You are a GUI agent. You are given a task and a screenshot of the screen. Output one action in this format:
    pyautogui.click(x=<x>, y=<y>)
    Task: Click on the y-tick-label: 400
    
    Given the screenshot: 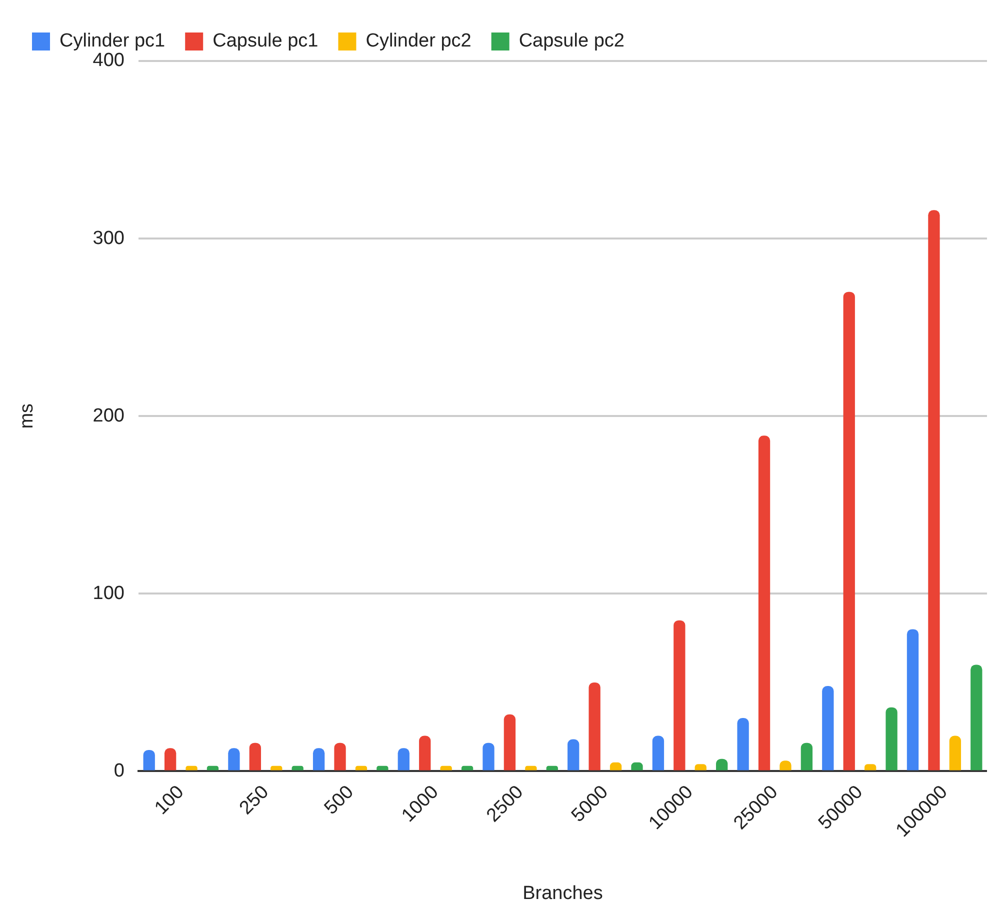 What is the action you would take?
    pyautogui.click(x=108, y=61)
    